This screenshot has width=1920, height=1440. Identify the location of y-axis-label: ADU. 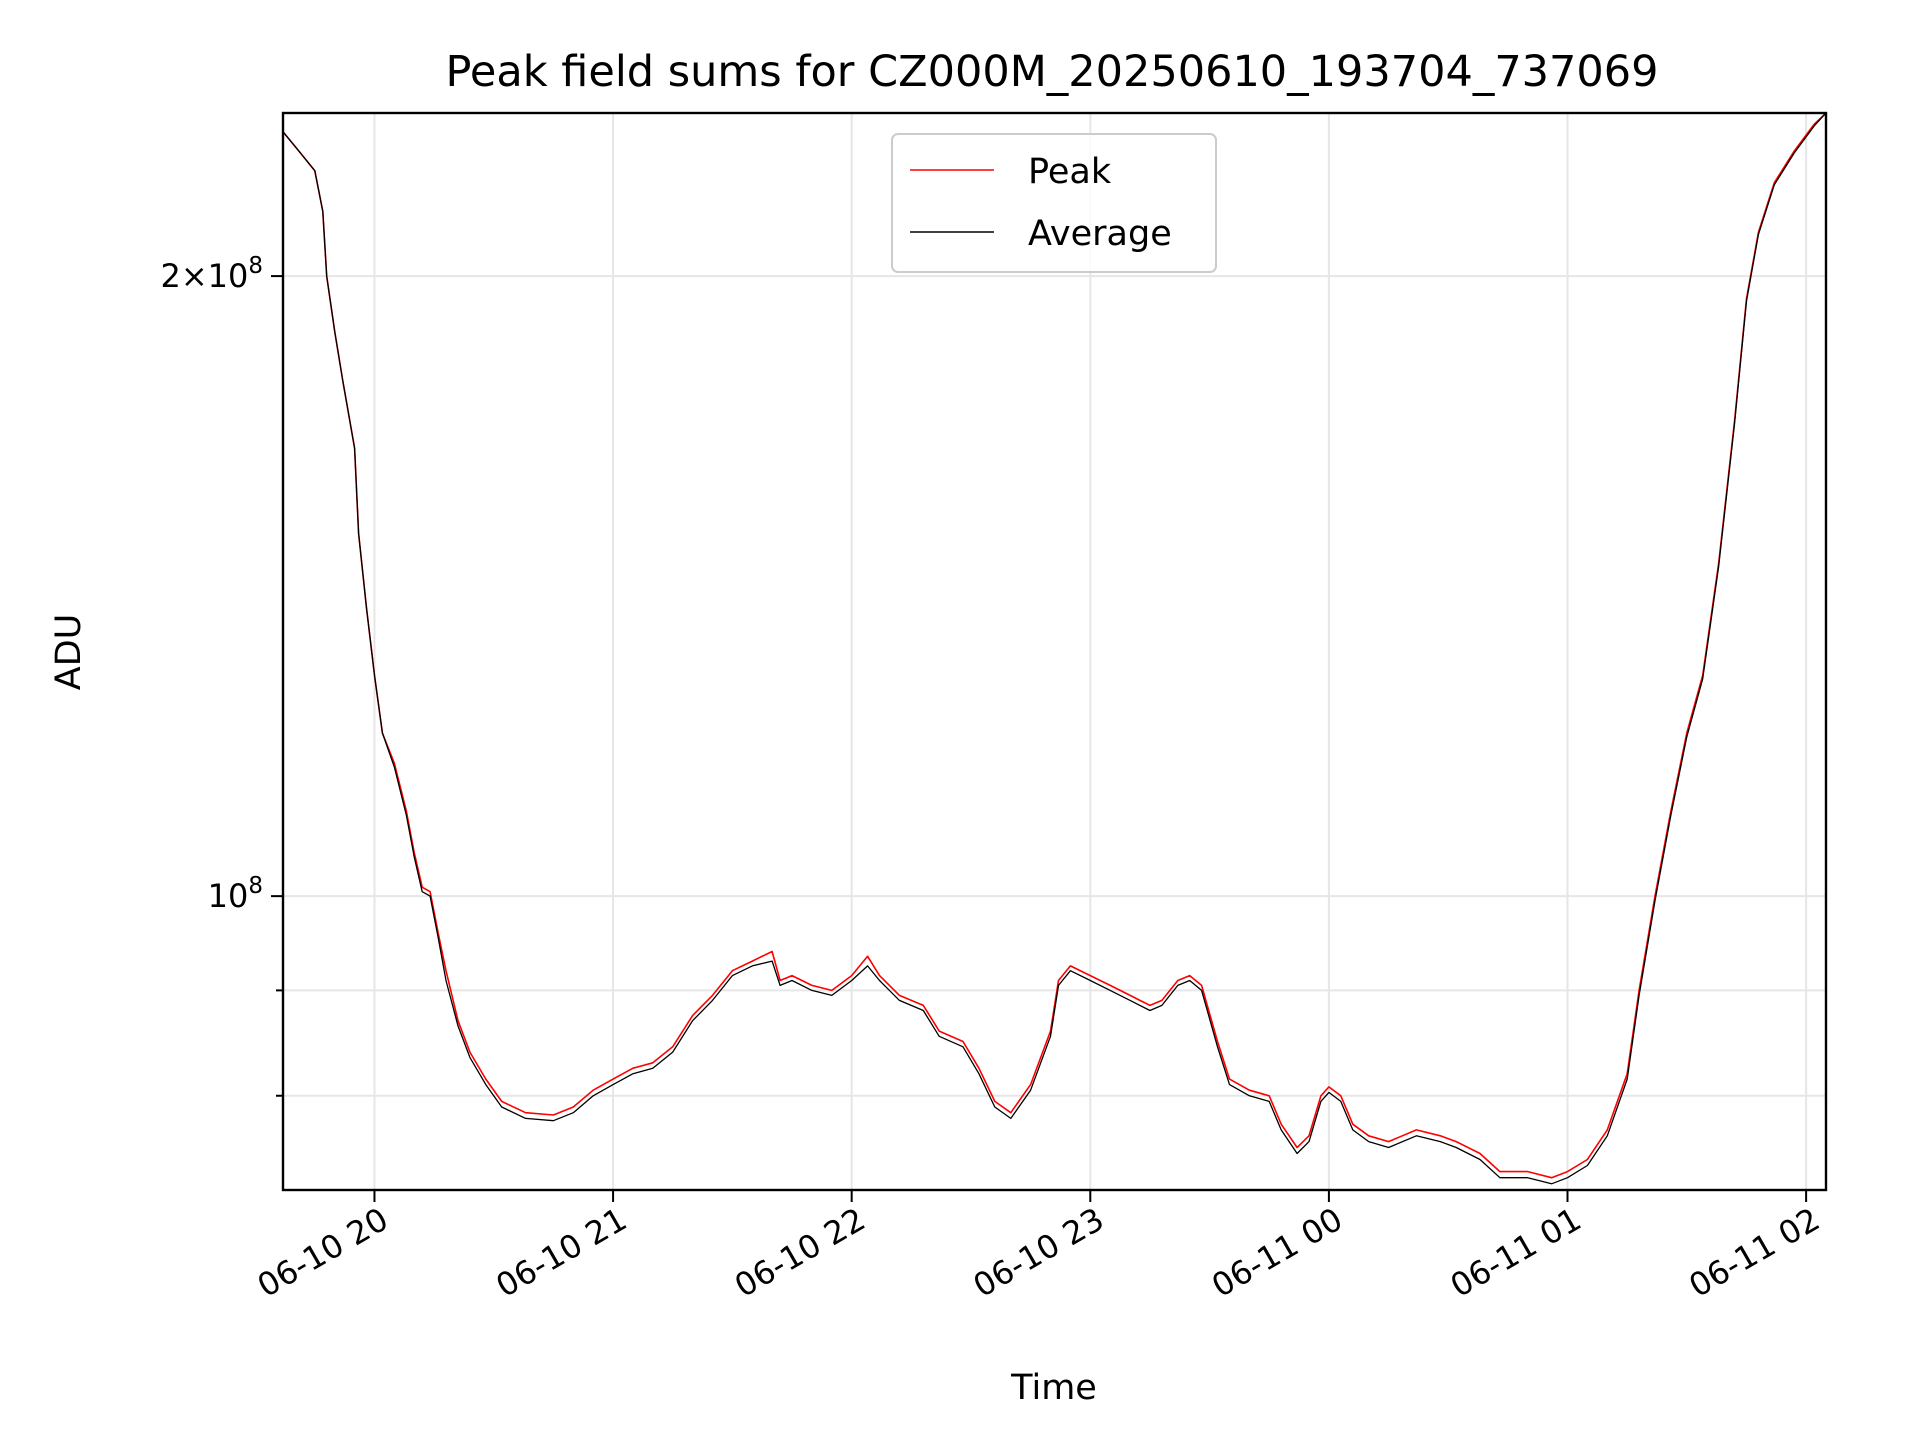
(69, 652).